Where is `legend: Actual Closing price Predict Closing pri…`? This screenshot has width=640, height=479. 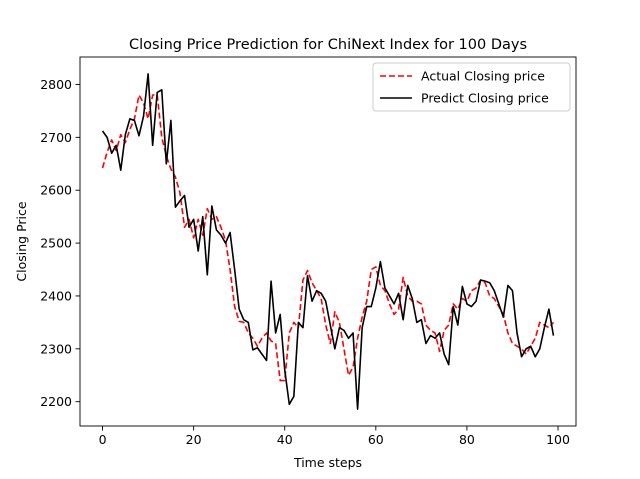
legend: Actual Closing price Predict Closing pri… is located at coordinates (471, 87).